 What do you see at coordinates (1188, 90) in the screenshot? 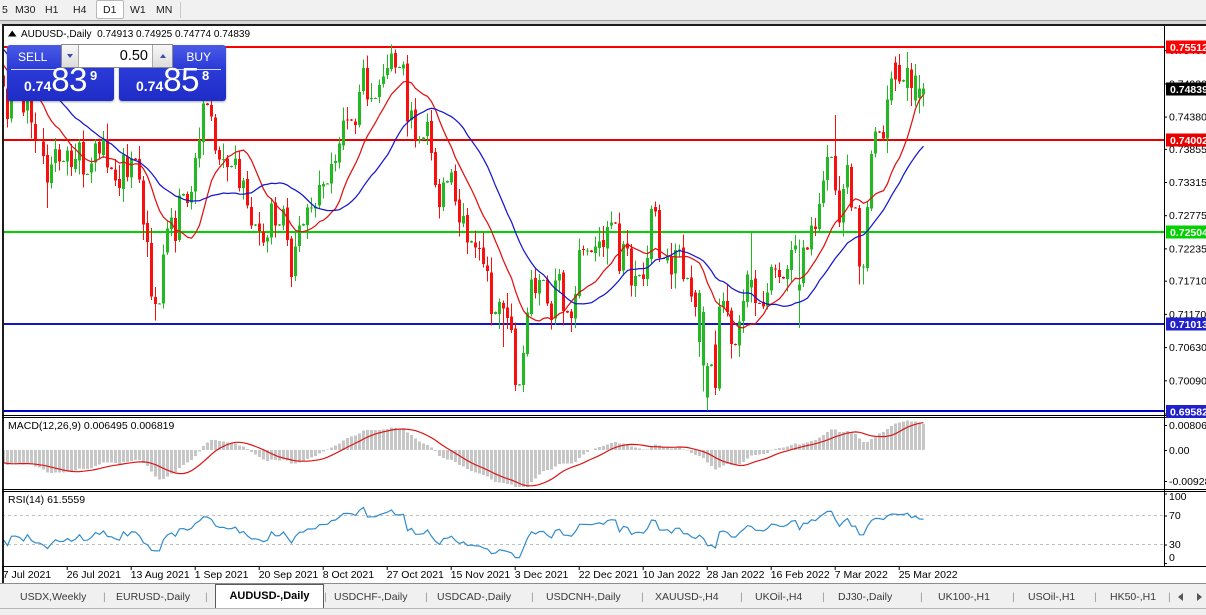
I see `svg-text: 0.74839` at bounding box center [1188, 90].